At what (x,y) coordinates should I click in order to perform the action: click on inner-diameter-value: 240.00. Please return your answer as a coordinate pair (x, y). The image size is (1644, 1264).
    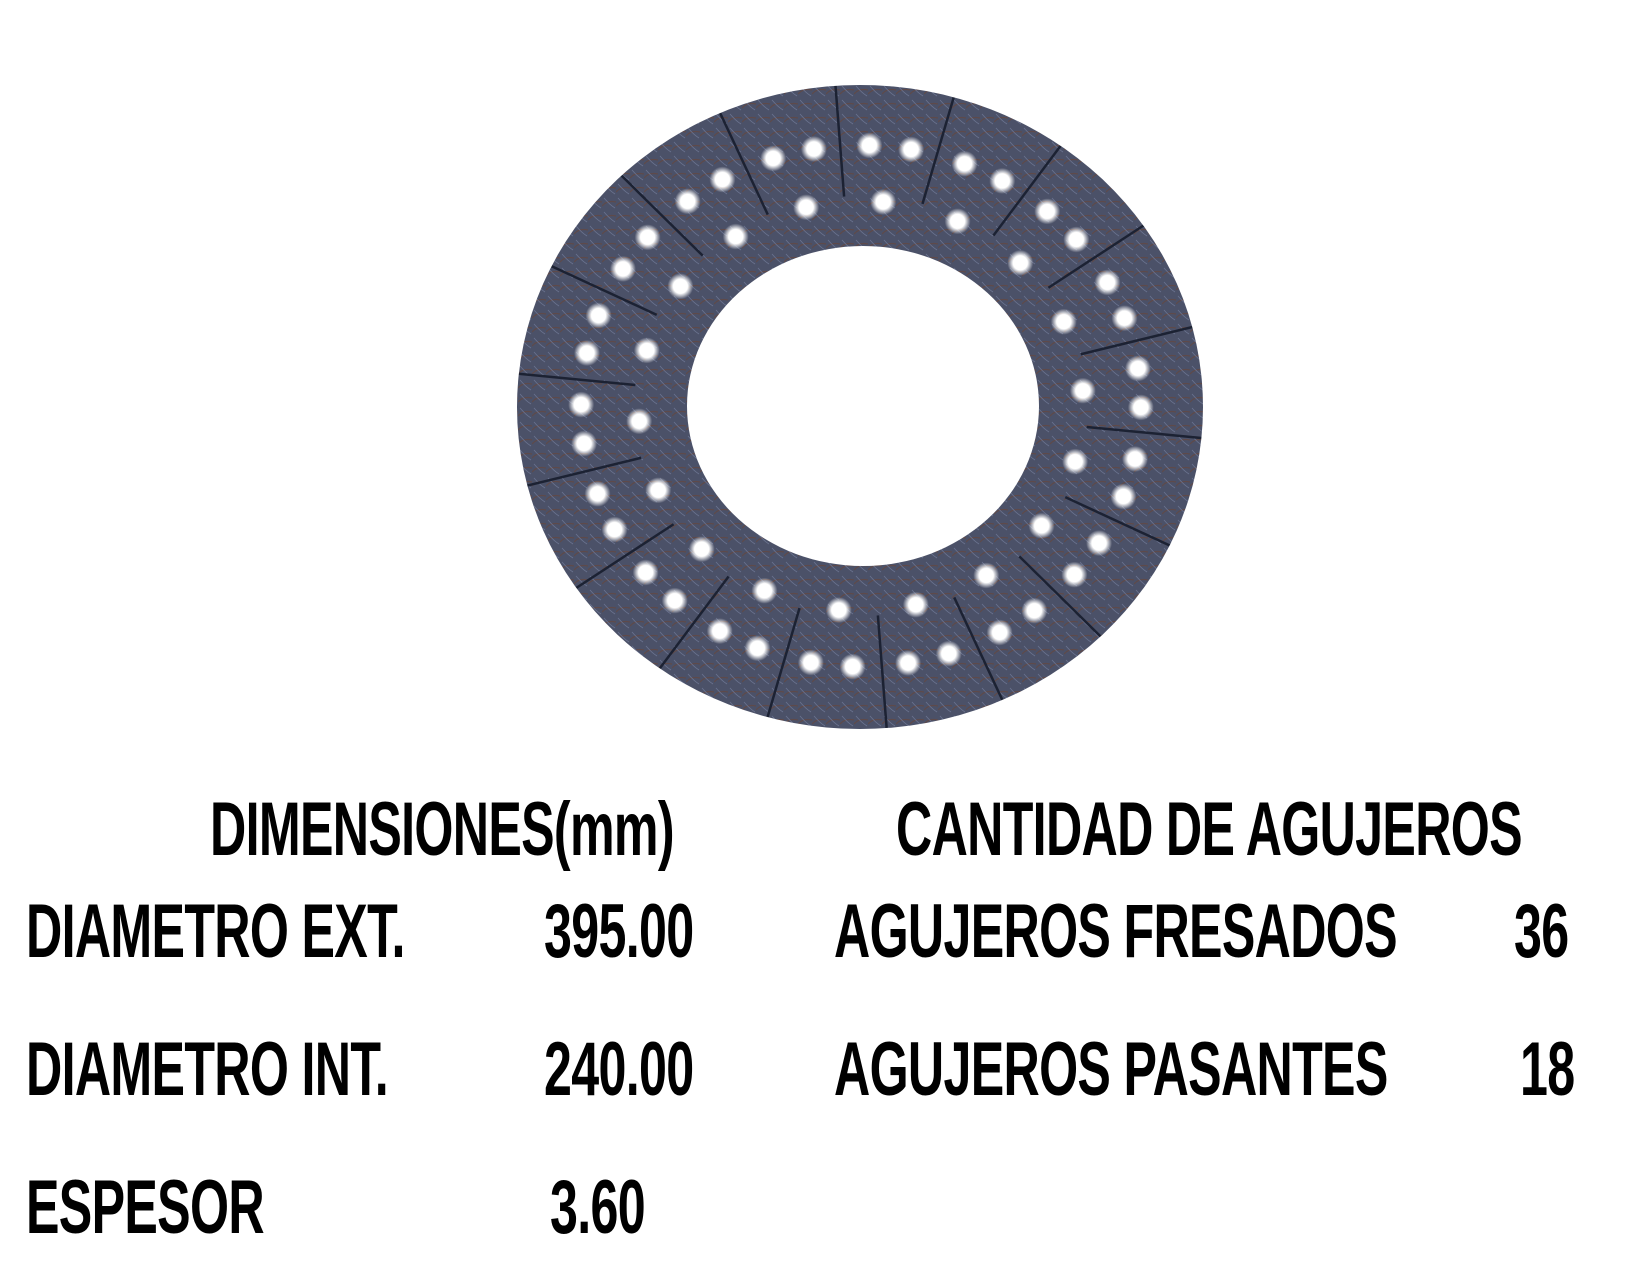
    Looking at the image, I should click on (619, 1069).